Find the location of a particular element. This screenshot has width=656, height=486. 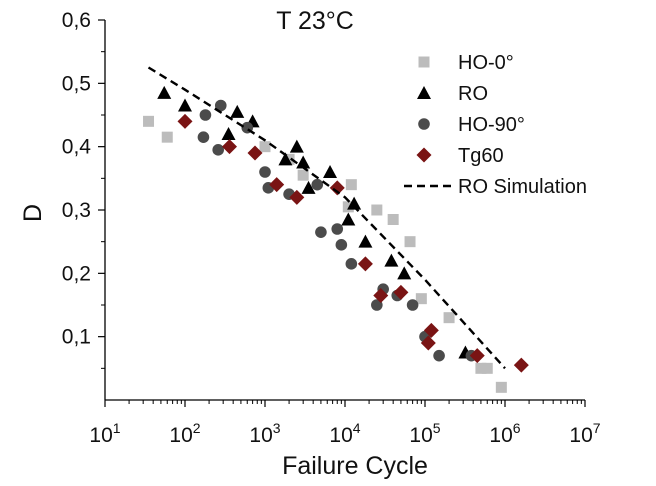

legend-item: RO is located at coordinates (452, 94).